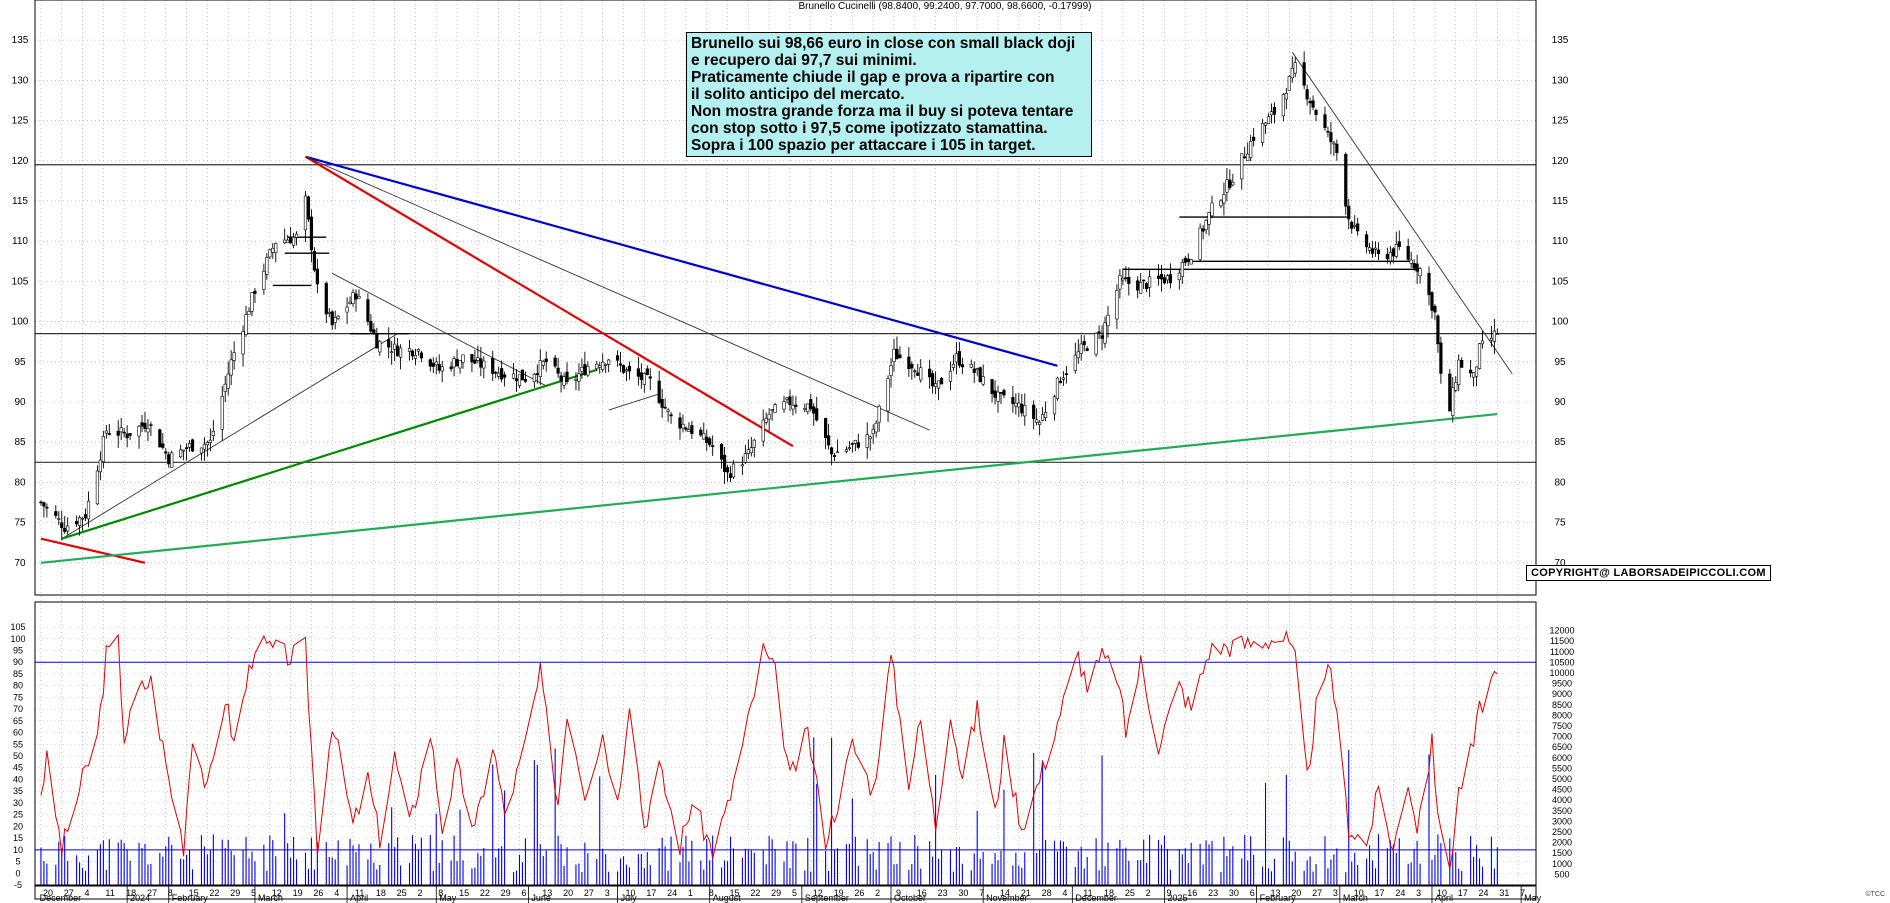 This screenshot has width=1890, height=903. I want to click on price-tick-label: 110, so click(20, 241).